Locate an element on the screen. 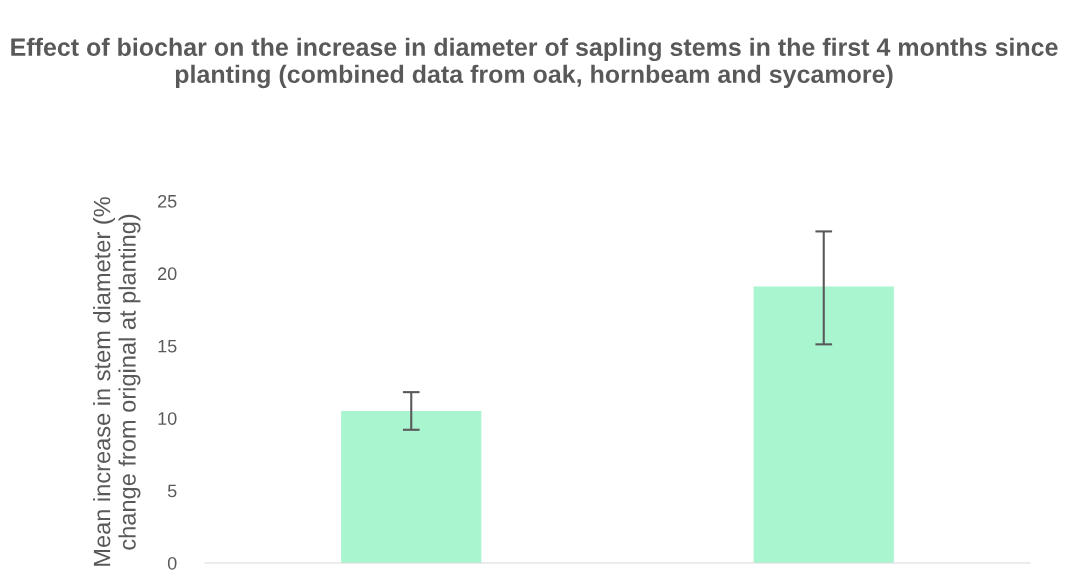  y-tick-label: 10 is located at coordinates (167, 418).